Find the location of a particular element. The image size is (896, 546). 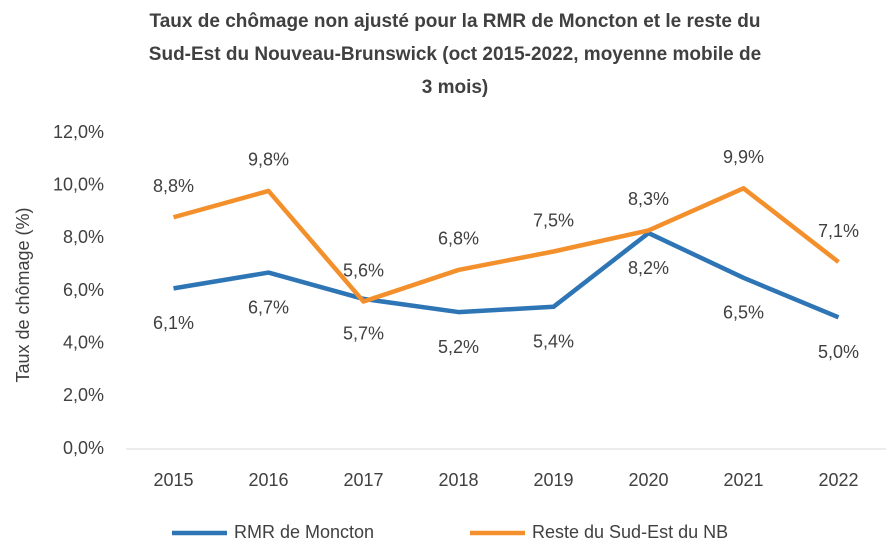

data-label: 9,9% is located at coordinates (743, 157).